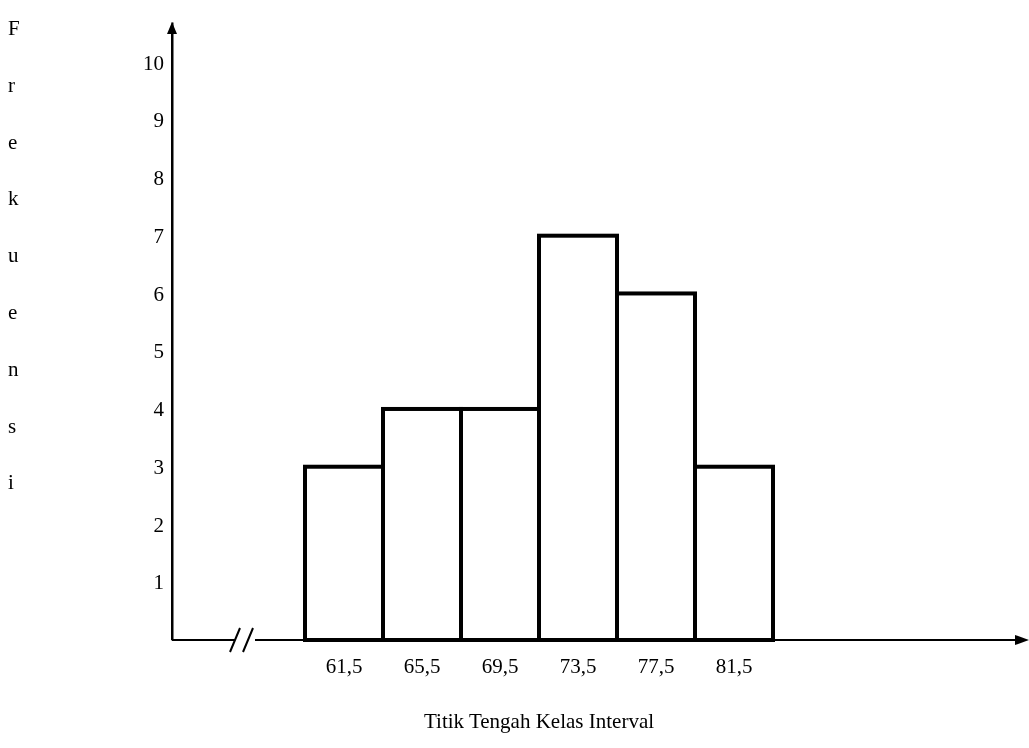  I want to click on x-tick-label: 81,5, so click(734, 665).